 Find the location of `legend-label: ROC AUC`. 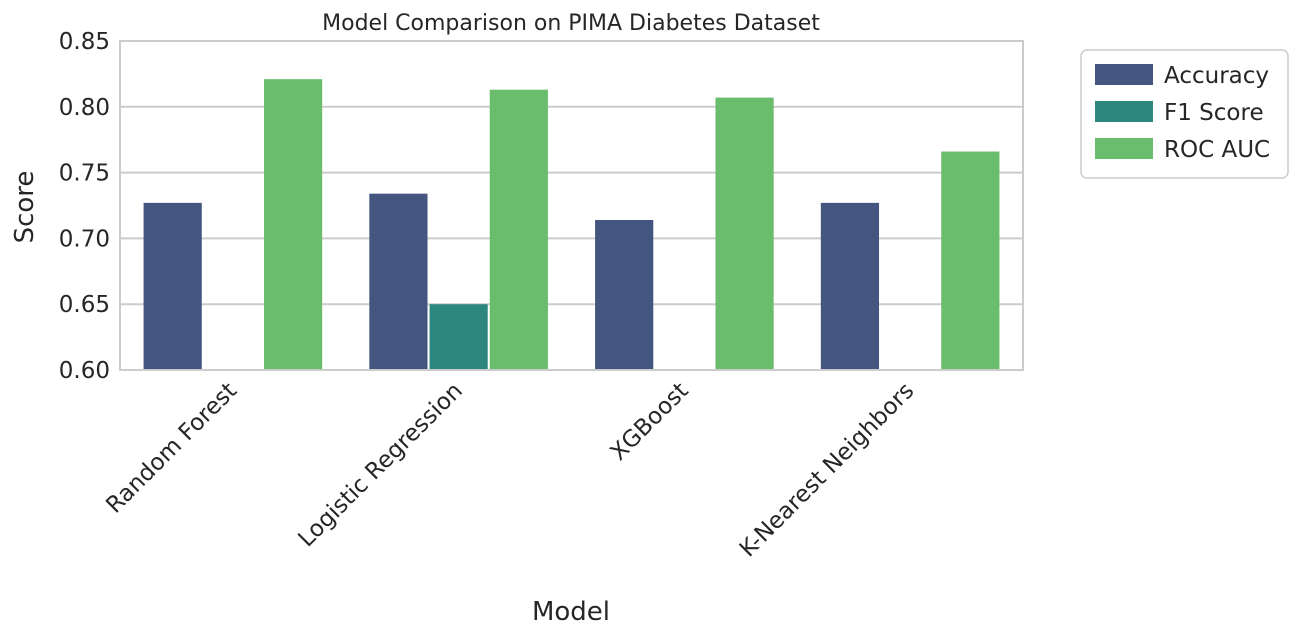

legend-label: ROC AUC is located at coordinates (1217, 150).